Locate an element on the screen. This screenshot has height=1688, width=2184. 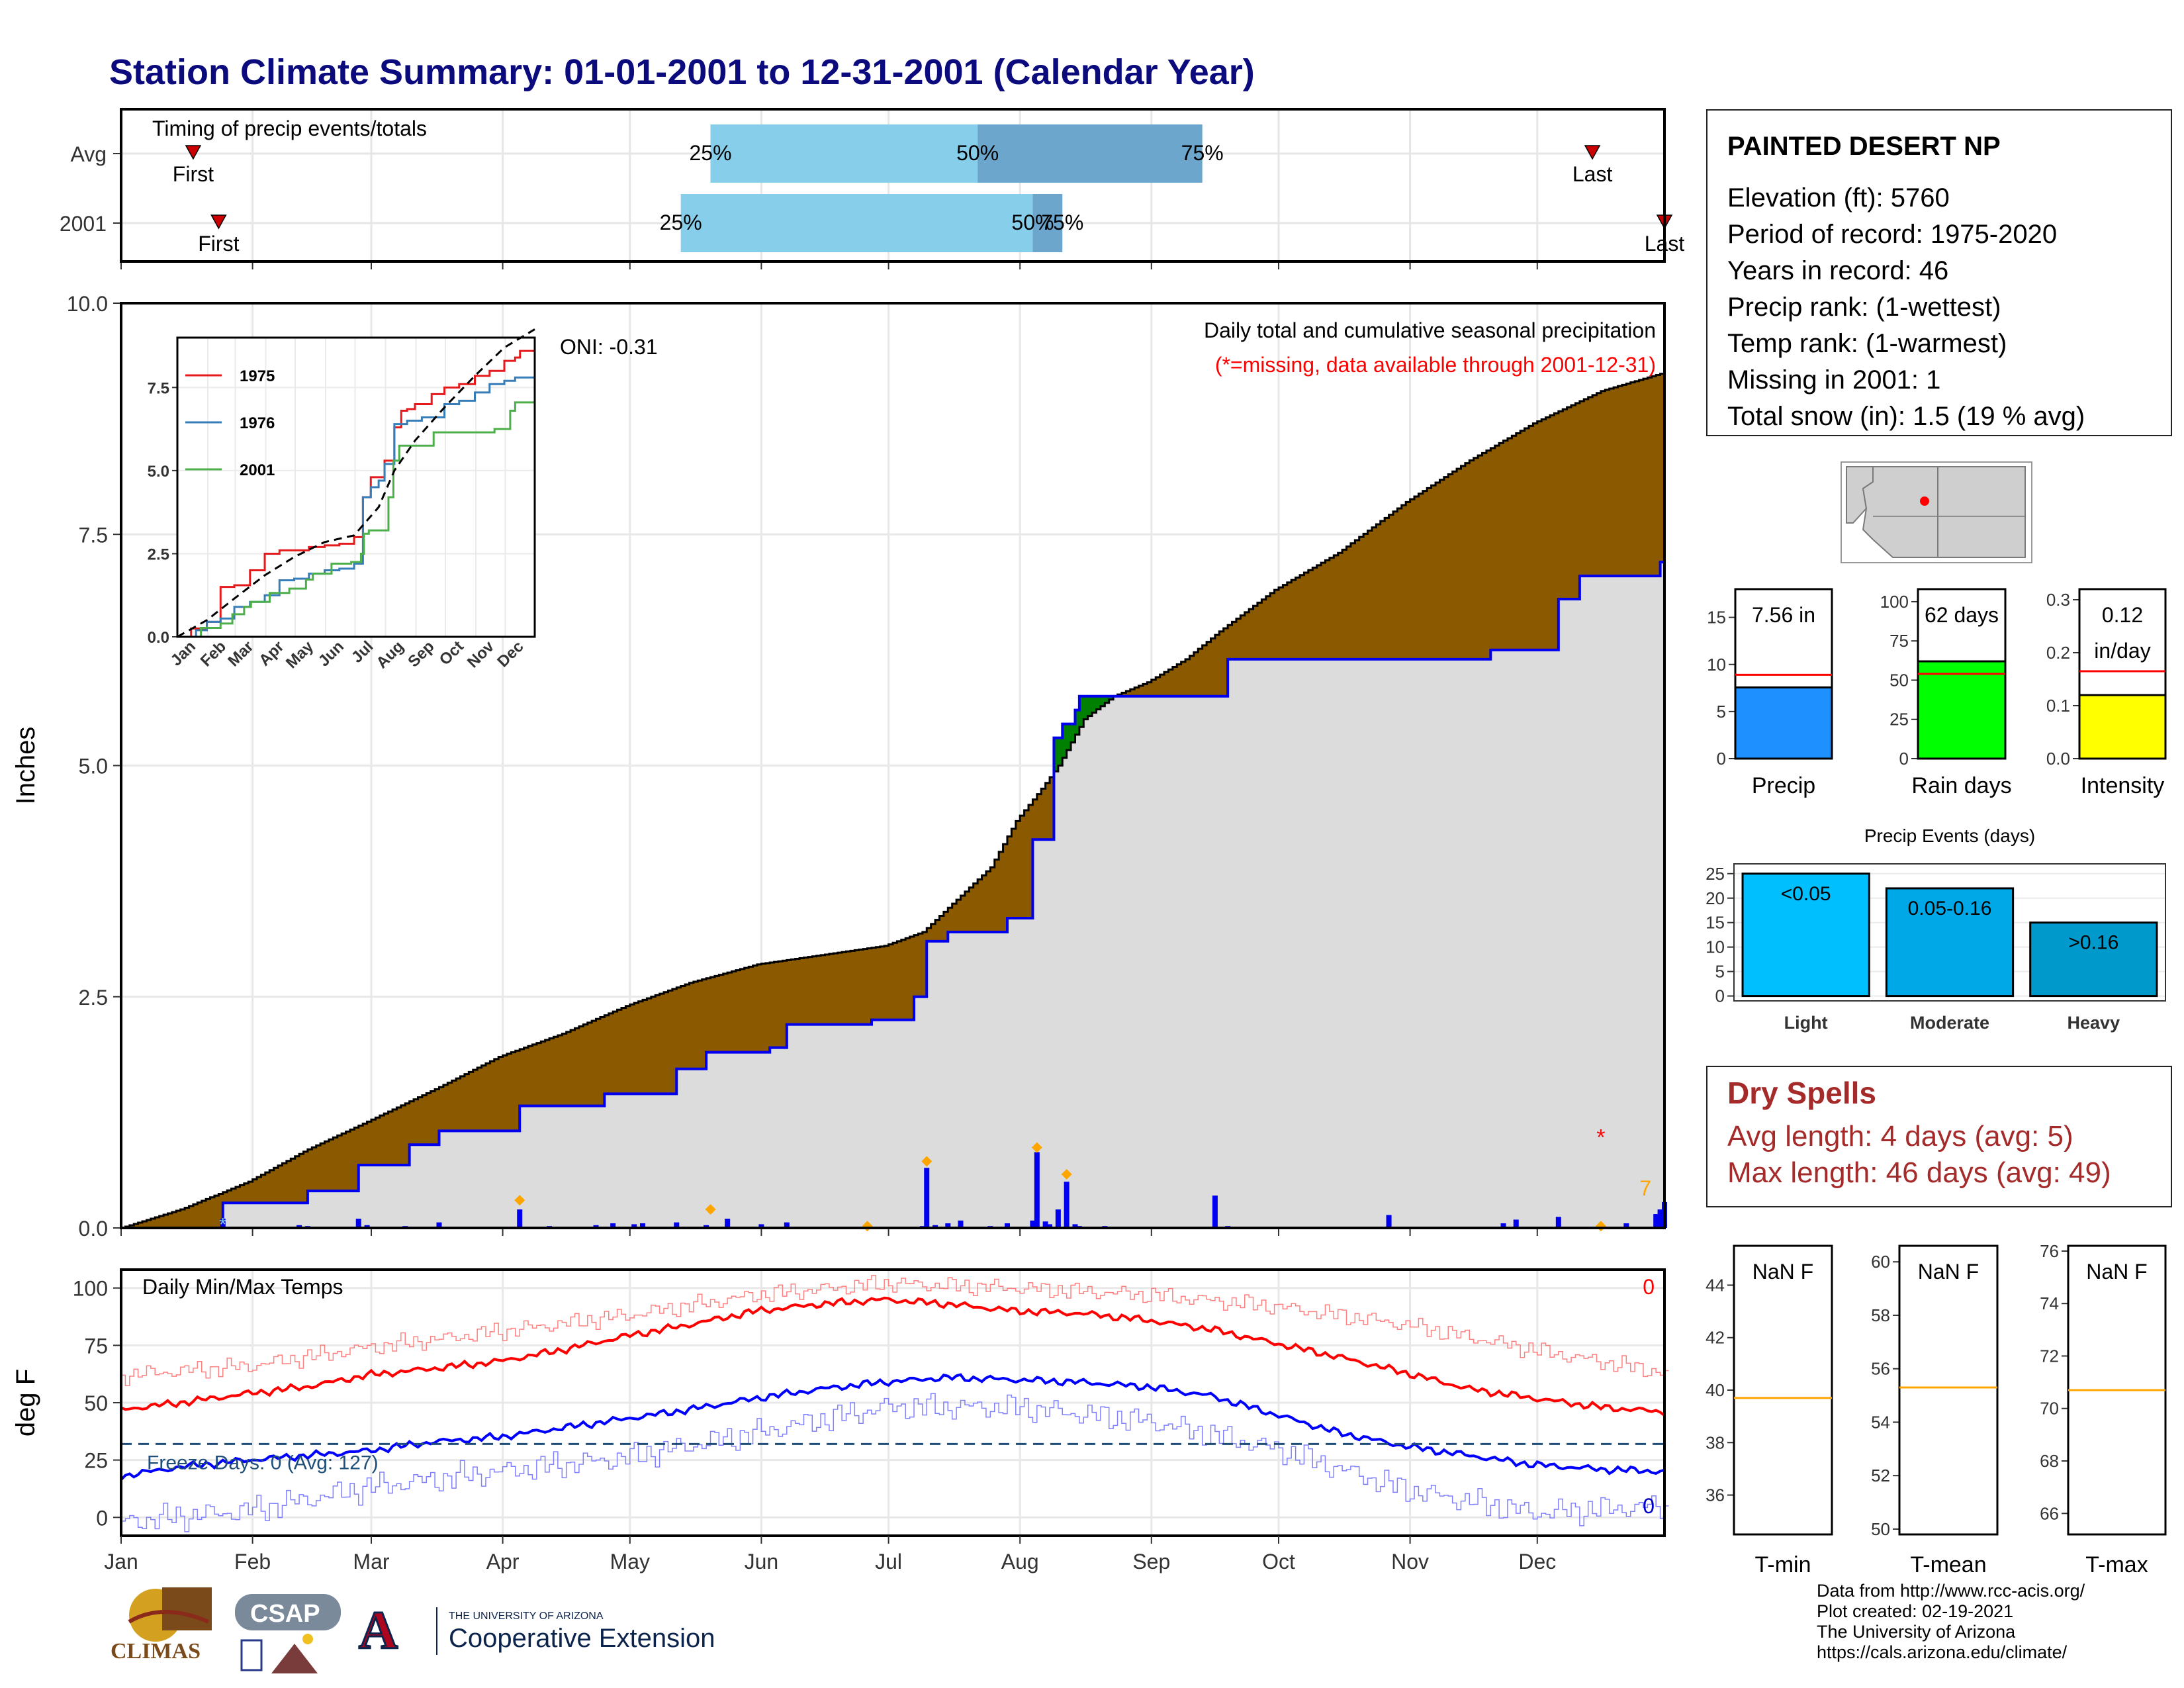
station-years: Years in record: 46 is located at coordinates (1838, 270).